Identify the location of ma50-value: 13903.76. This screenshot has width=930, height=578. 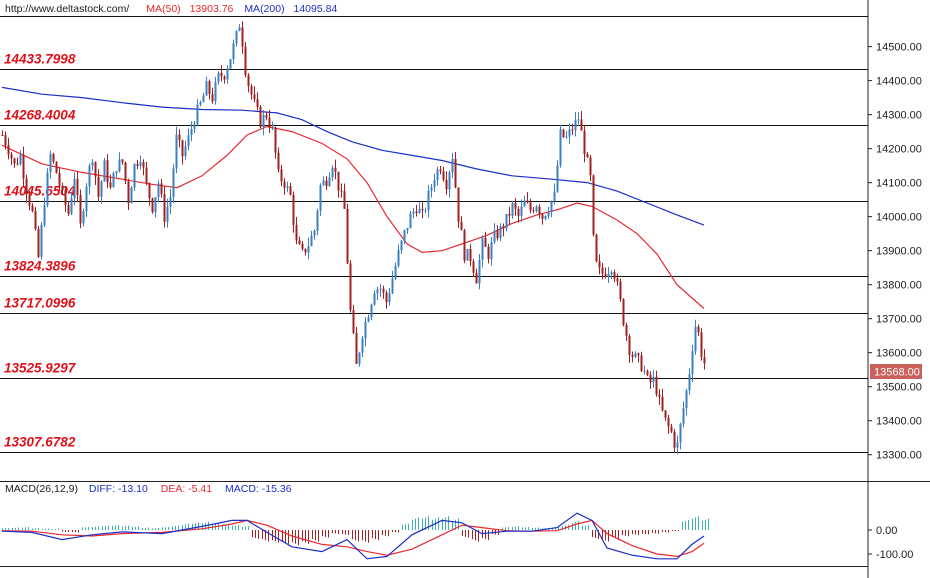
(212, 9).